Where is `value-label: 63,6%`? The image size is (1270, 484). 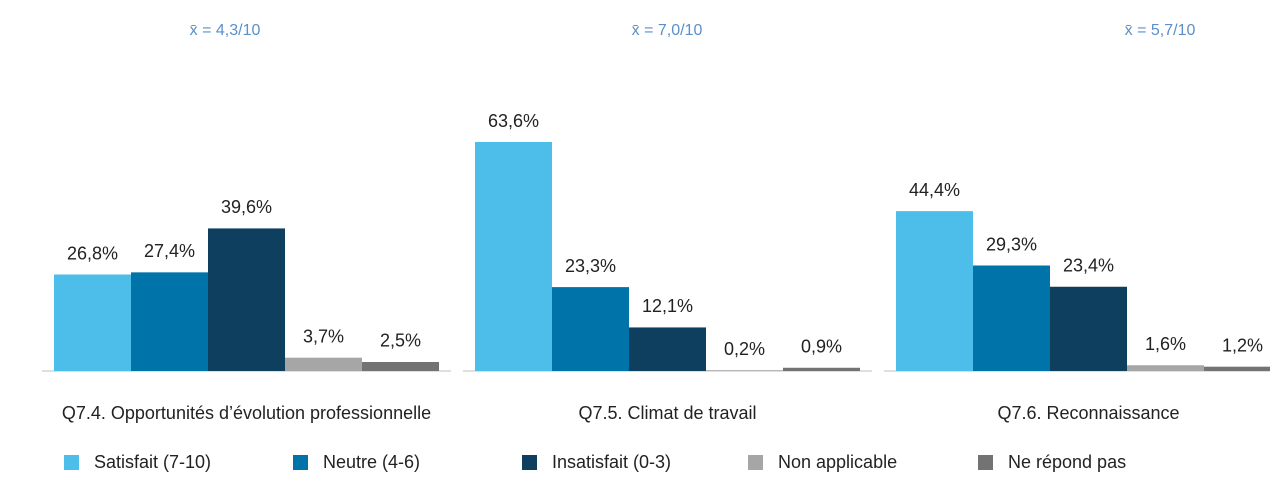 value-label: 63,6% is located at coordinates (513, 121).